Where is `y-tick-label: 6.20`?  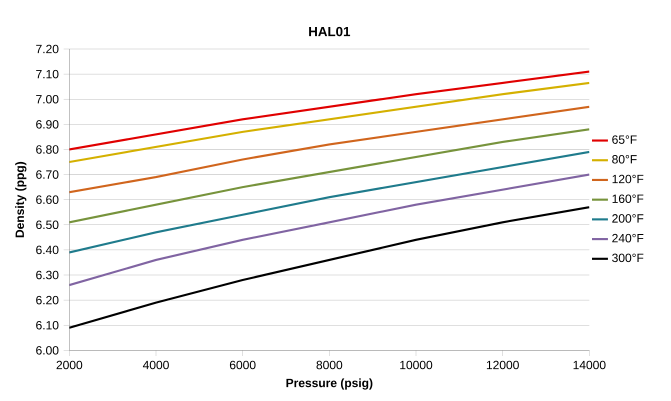
y-tick-label: 6.20 is located at coordinates (47, 300).